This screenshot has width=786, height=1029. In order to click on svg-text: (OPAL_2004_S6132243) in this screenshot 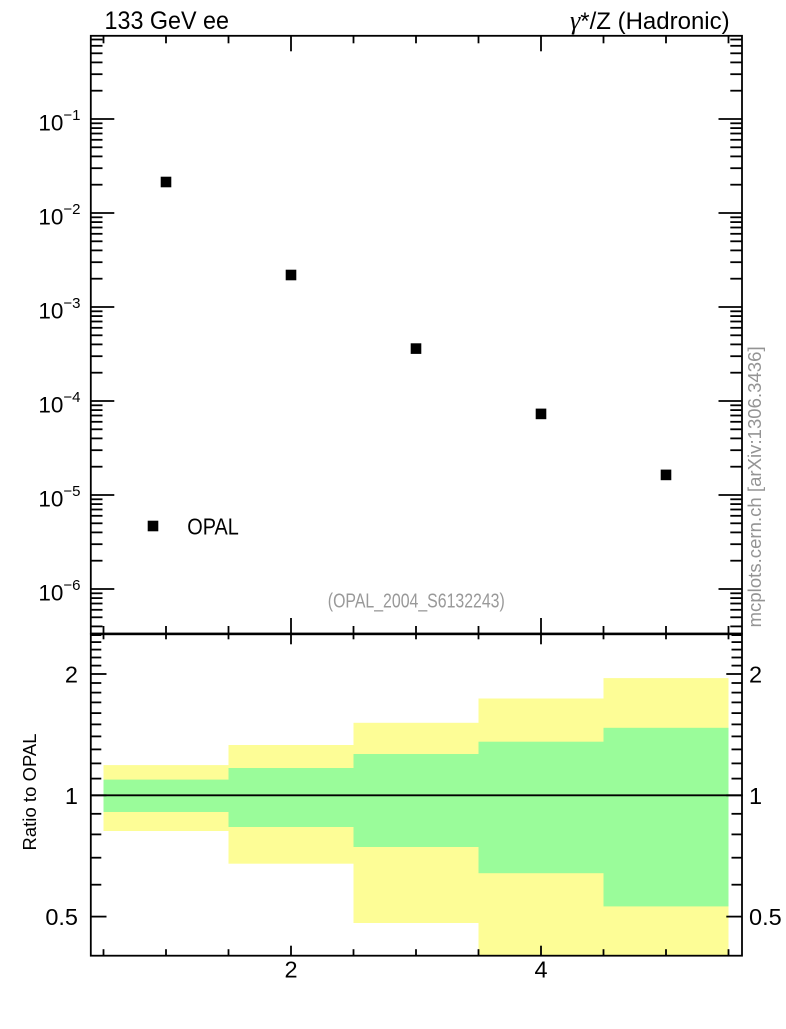, I will do `click(416, 602)`.